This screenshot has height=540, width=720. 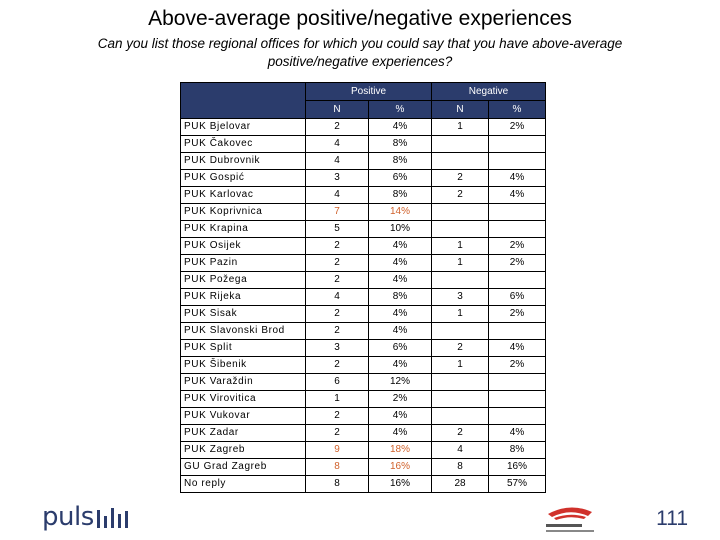 What do you see at coordinates (460, 297) in the screenshot?
I see `negative-n-cell: 3` at bounding box center [460, 297].